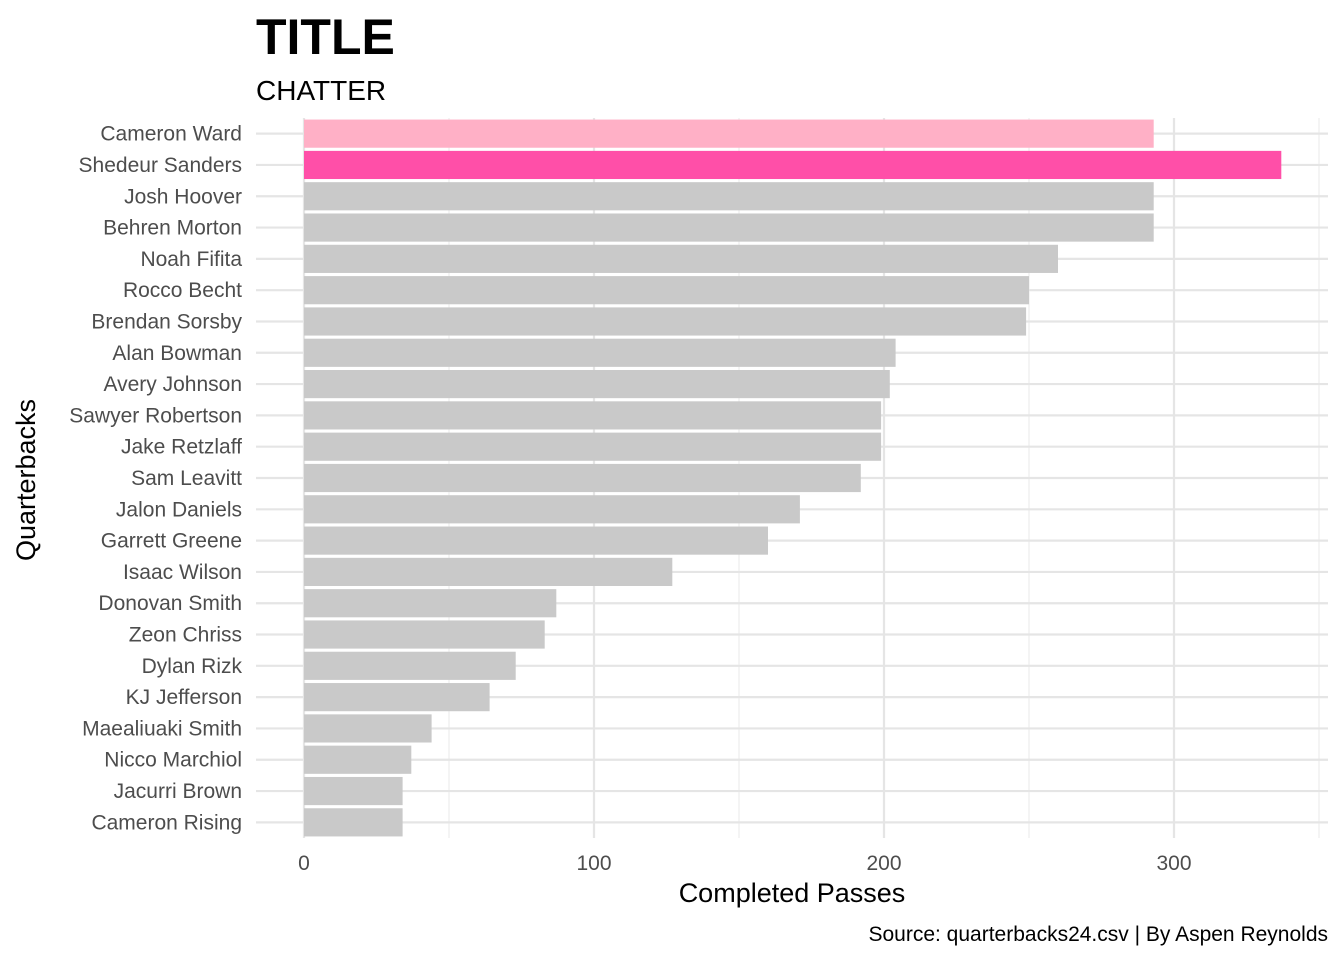 The width and height of the screenshot is (1344, 960). I want to click on bar-jacurri-brown, so click(353, 791).